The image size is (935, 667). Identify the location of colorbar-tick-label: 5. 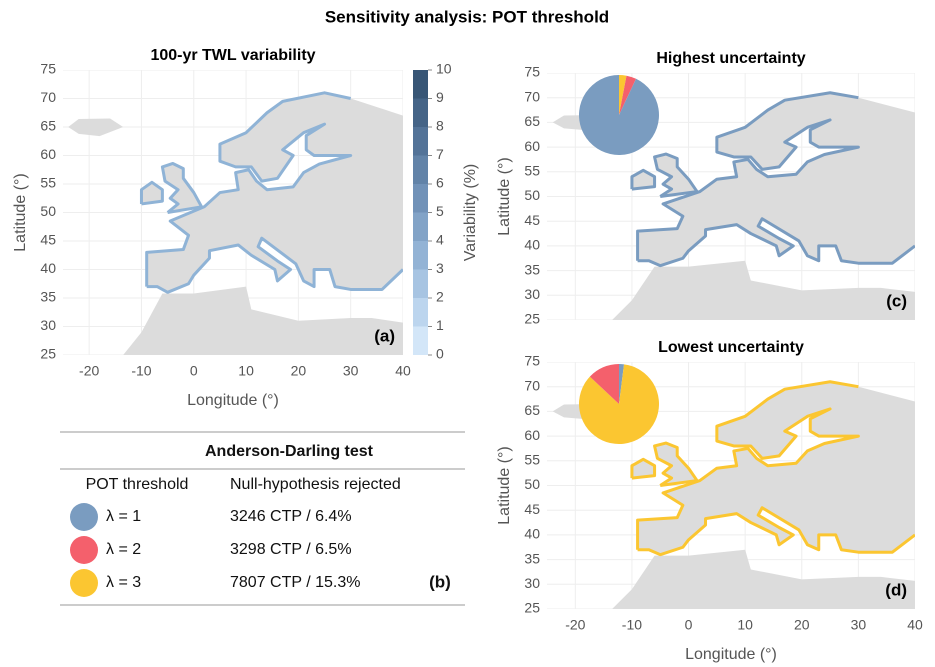
(440, 211).